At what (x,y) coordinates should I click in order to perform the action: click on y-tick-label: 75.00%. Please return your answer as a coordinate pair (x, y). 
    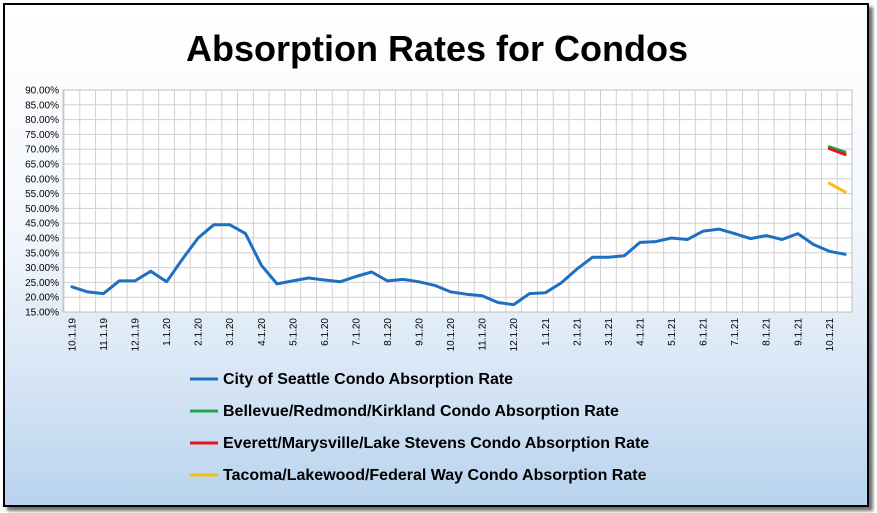
    Looking at the image, I should click on (42, 135).